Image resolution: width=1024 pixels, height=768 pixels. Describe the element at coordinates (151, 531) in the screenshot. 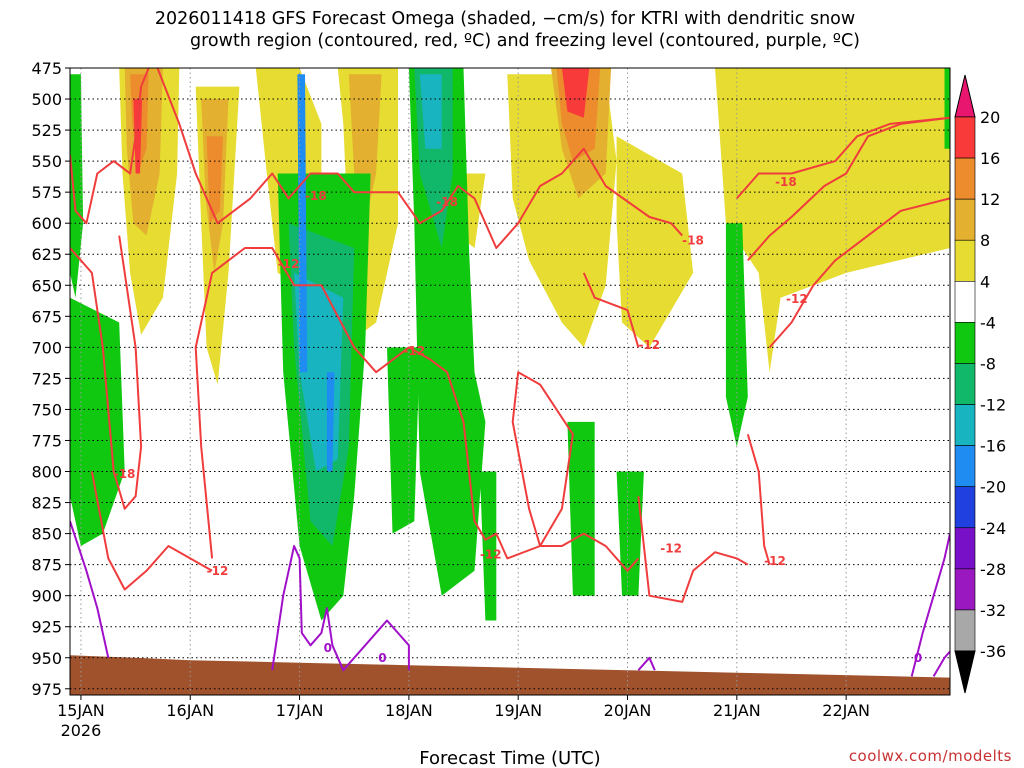

I see `dgz-contour--12-4` at that location.